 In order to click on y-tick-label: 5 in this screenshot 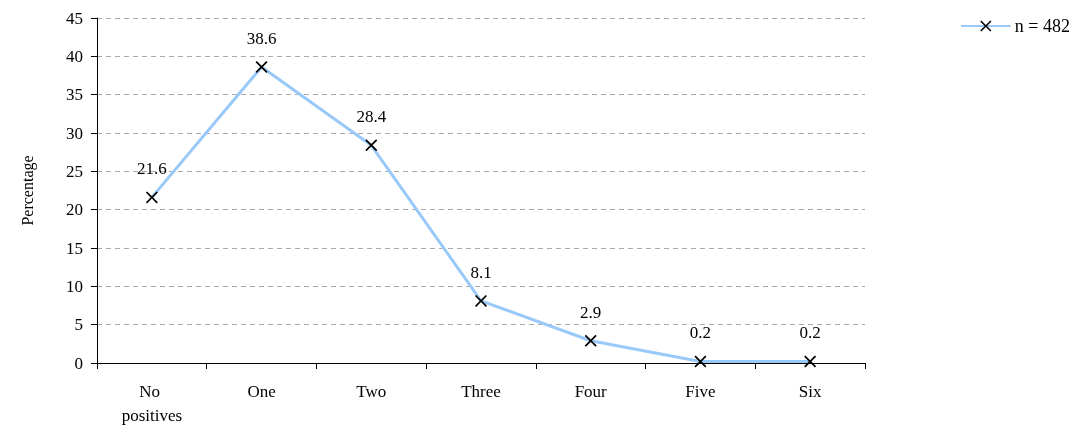, I will do `click(78, 325)`.